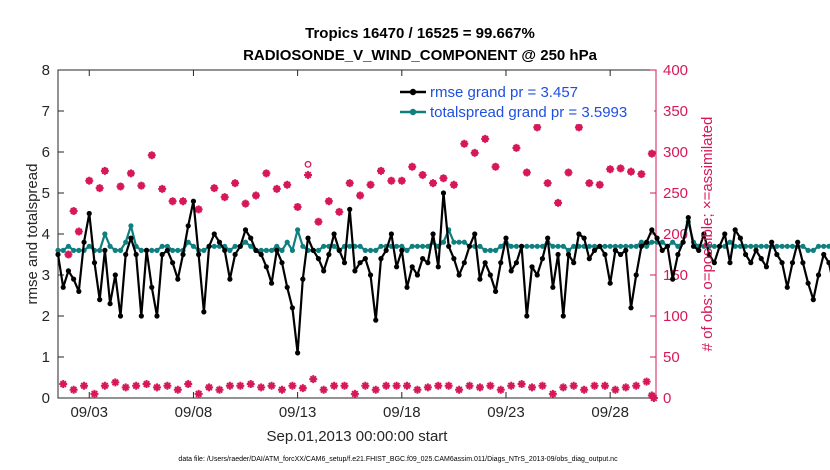 This screenshot has width=830, height=470. Describe the element at coordinates (669, 234) in the screenshot. I see `y-axis-right: 0 50 100 150 200 250 300 350 400` at that location.